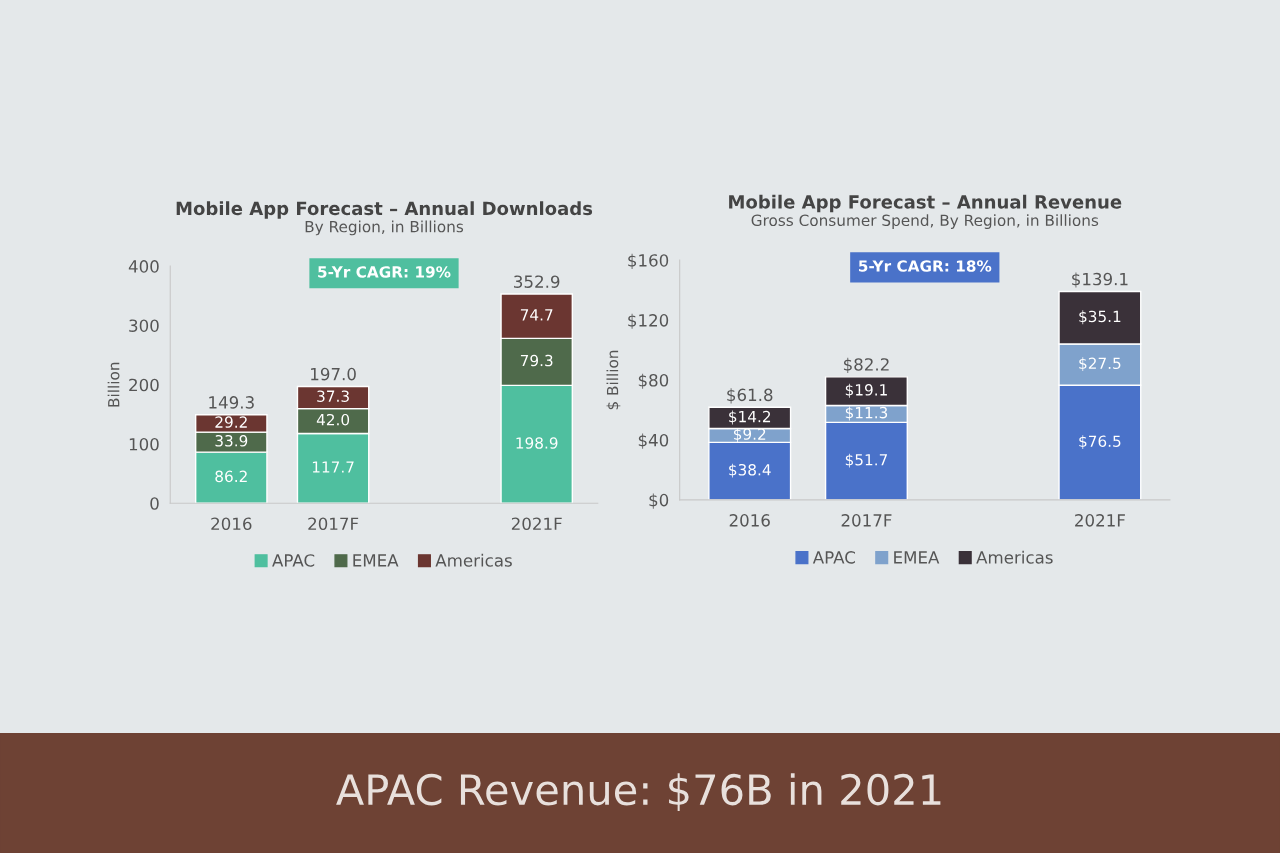 The image size is (1280, 853). Describe the element at coordinates (144, 325) in the screenshot. I see `y-tick-label: 300` at that location.